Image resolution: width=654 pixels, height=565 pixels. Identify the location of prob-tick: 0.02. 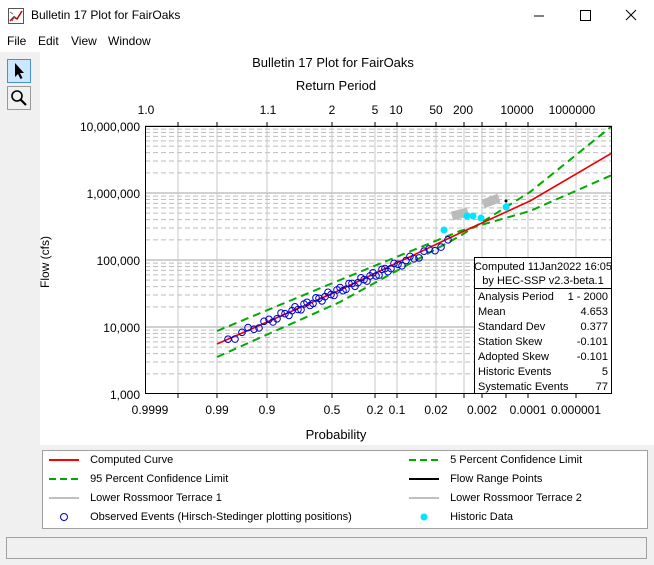
(436, 410).